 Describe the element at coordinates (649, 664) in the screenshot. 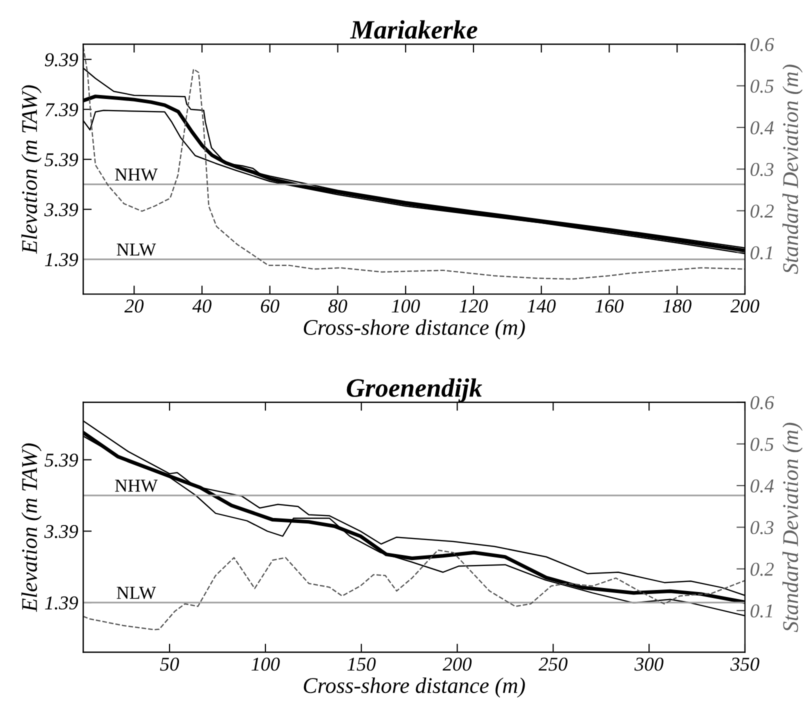

I see `x-tick-label: 300` at that location.